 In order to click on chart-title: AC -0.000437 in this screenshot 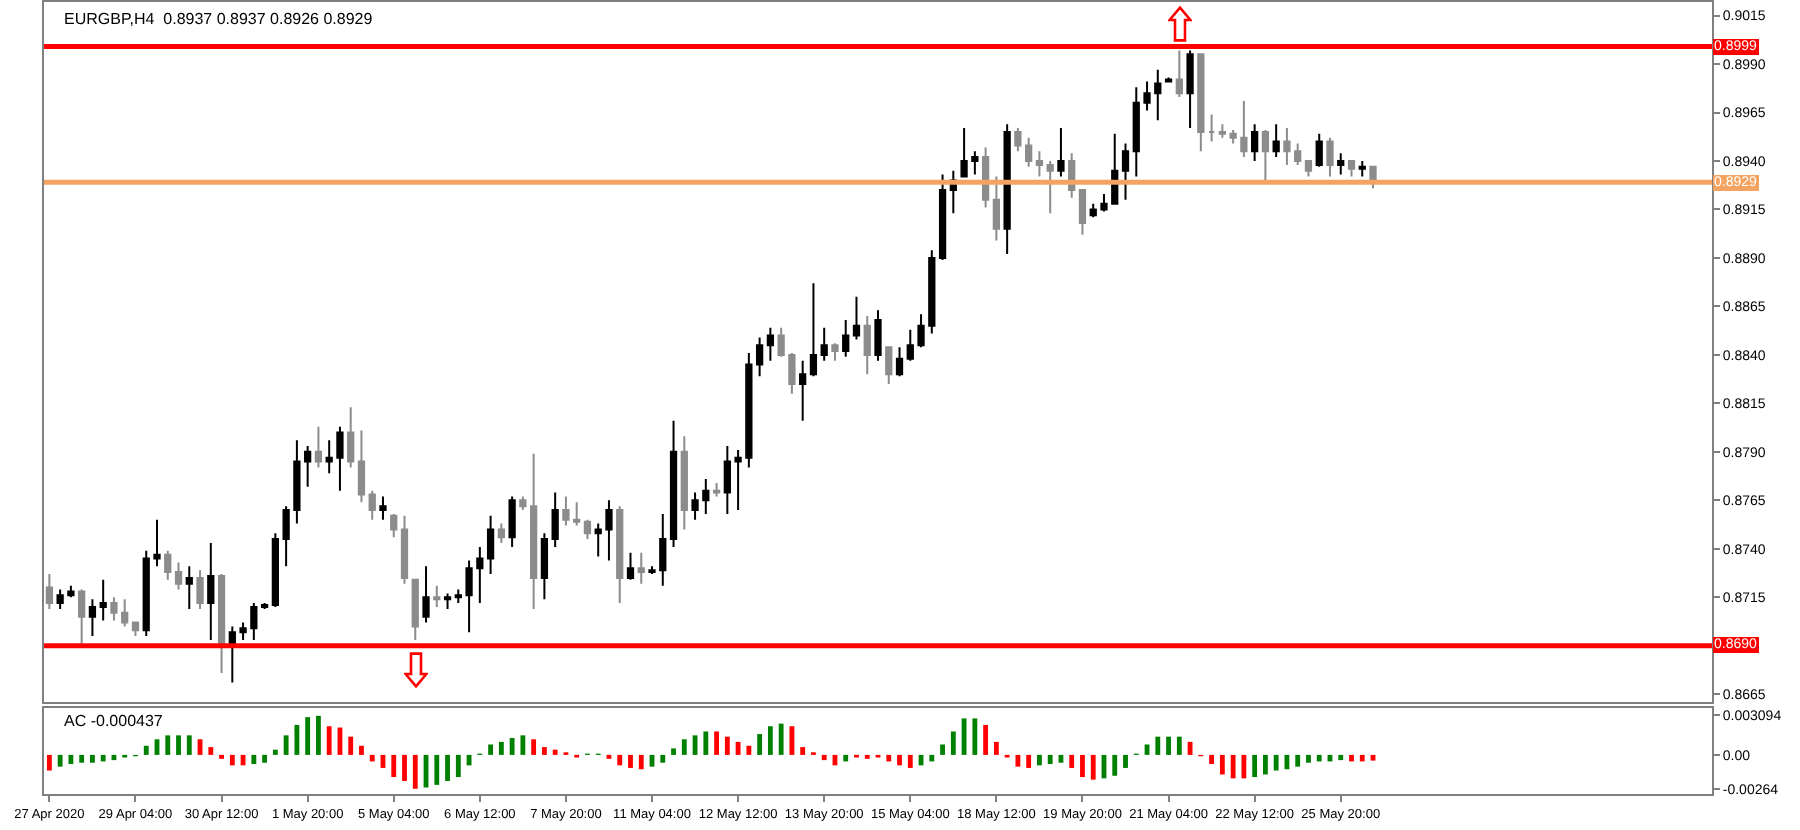, I will do `click(114, 721)`.